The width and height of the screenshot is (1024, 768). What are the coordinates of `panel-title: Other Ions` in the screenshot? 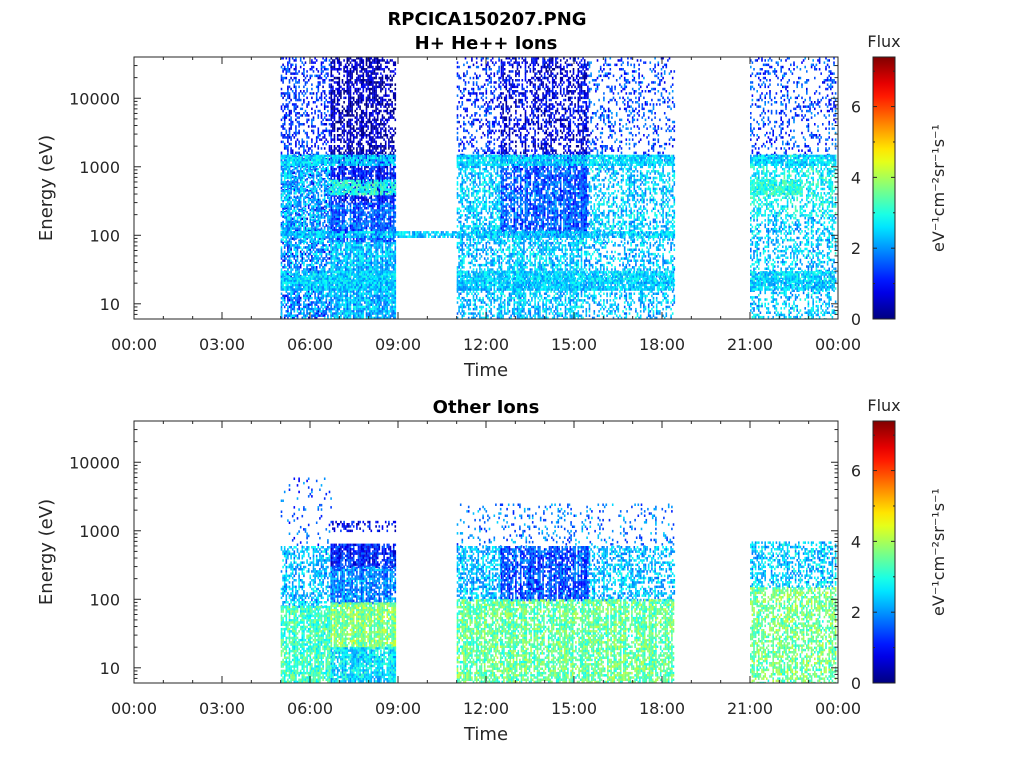 It's located at (486, 407).